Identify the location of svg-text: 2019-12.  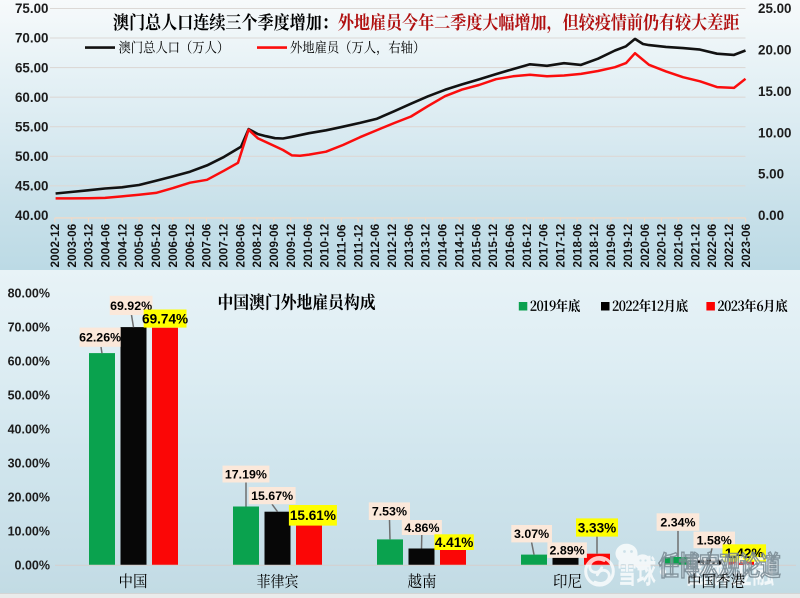
(628, 246).